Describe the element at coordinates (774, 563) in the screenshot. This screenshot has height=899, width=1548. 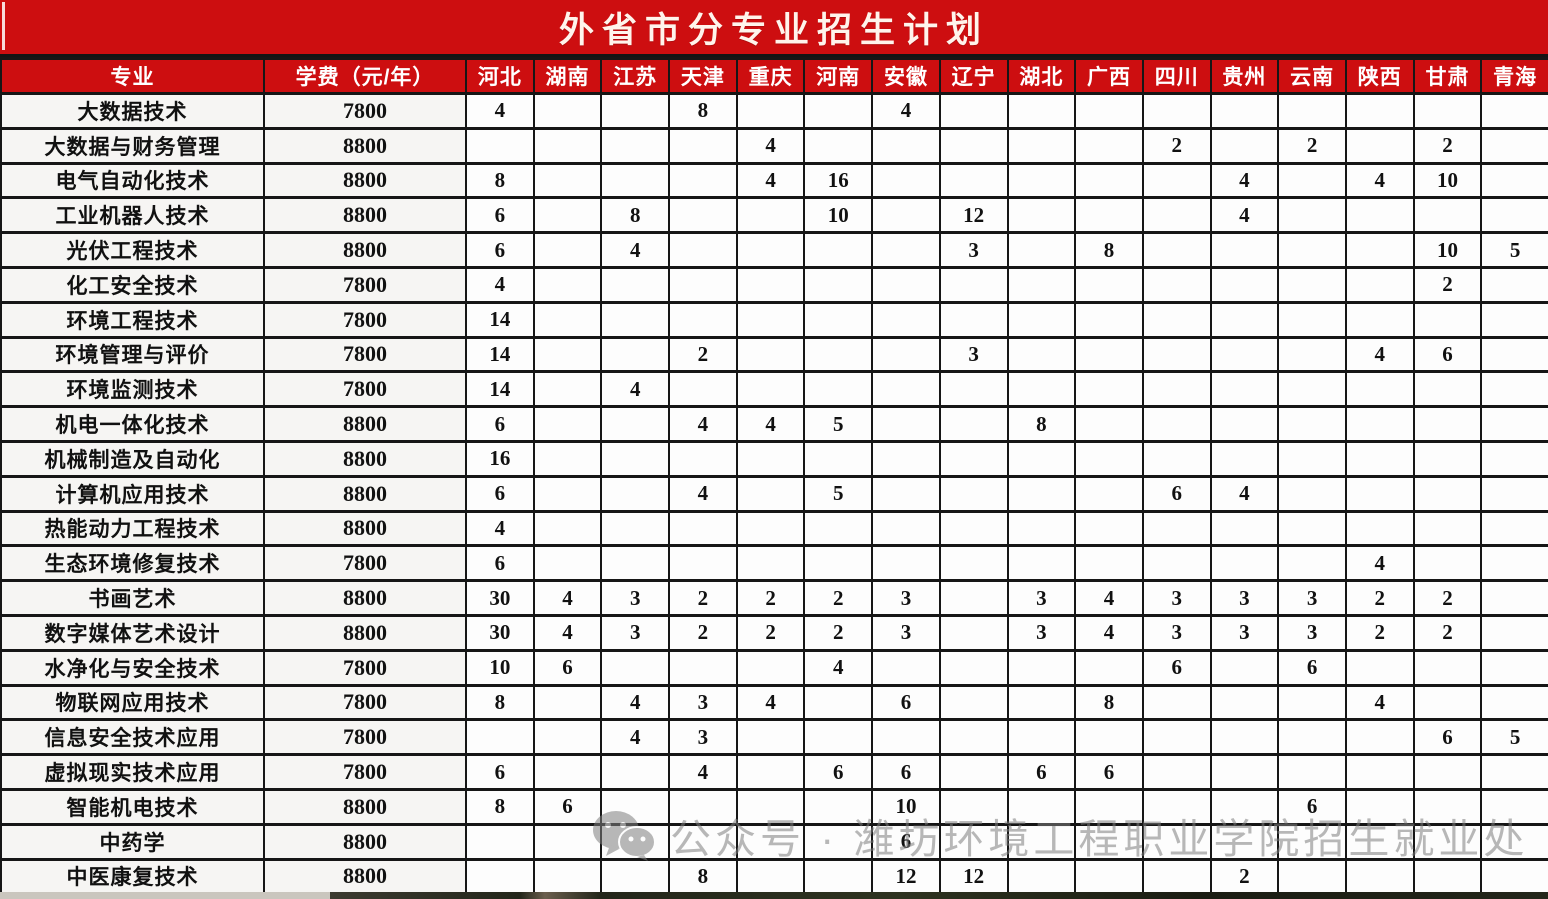
I see `table-row: 生态环境修复技术 7800 6 4` at that location.